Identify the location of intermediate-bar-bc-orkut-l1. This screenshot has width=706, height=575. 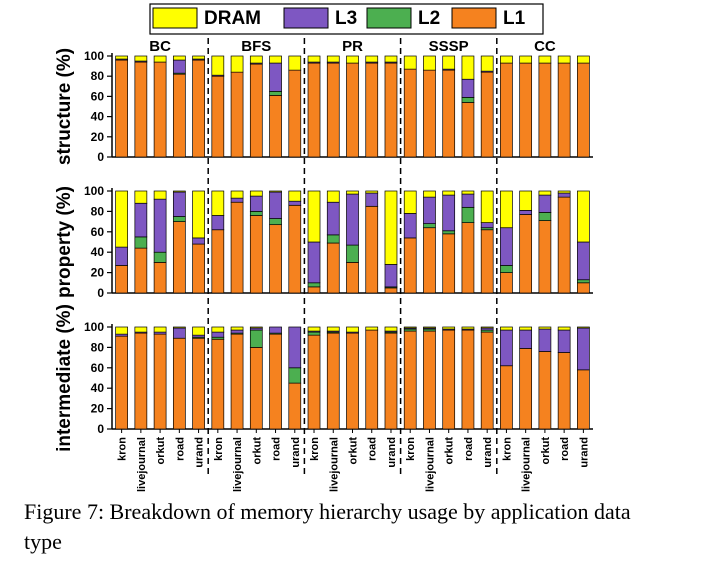
(160, 381).